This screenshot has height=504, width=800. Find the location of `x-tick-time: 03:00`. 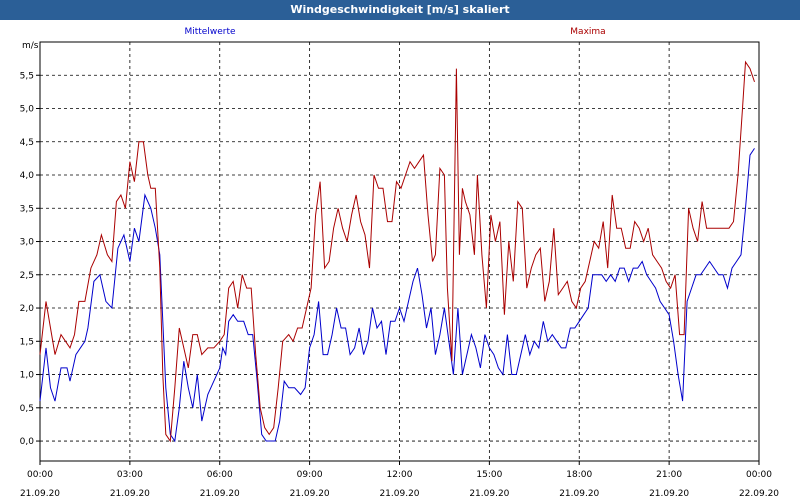

x-tick-time: 03:00 is located at coordinates (130, 475).